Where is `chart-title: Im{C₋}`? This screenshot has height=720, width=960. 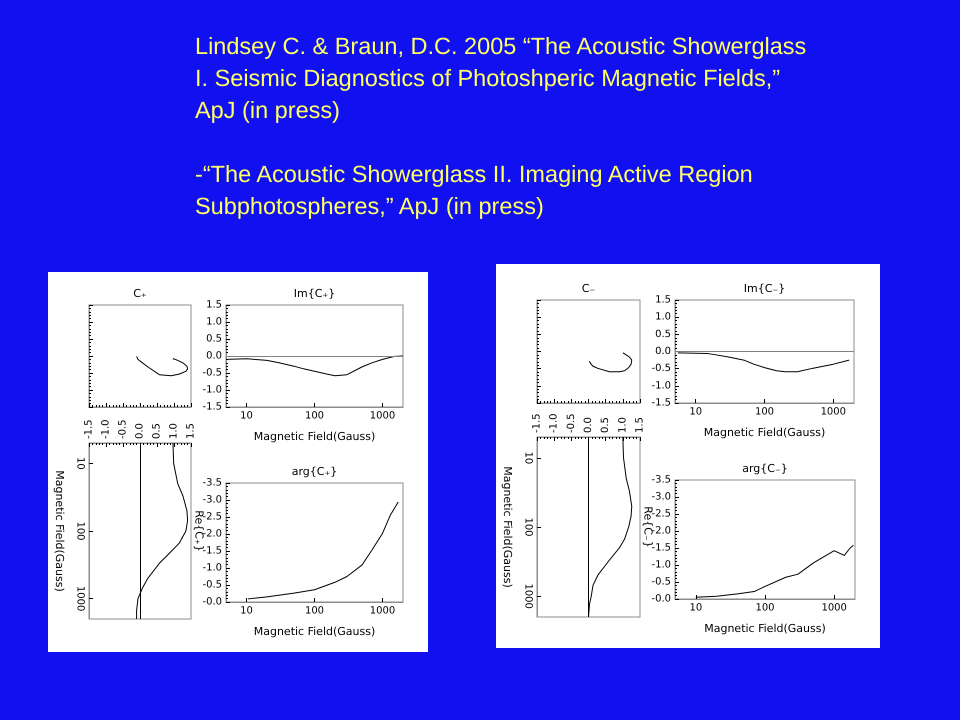 chart-title: Im{C₋} is located at coordinates (765, 288).